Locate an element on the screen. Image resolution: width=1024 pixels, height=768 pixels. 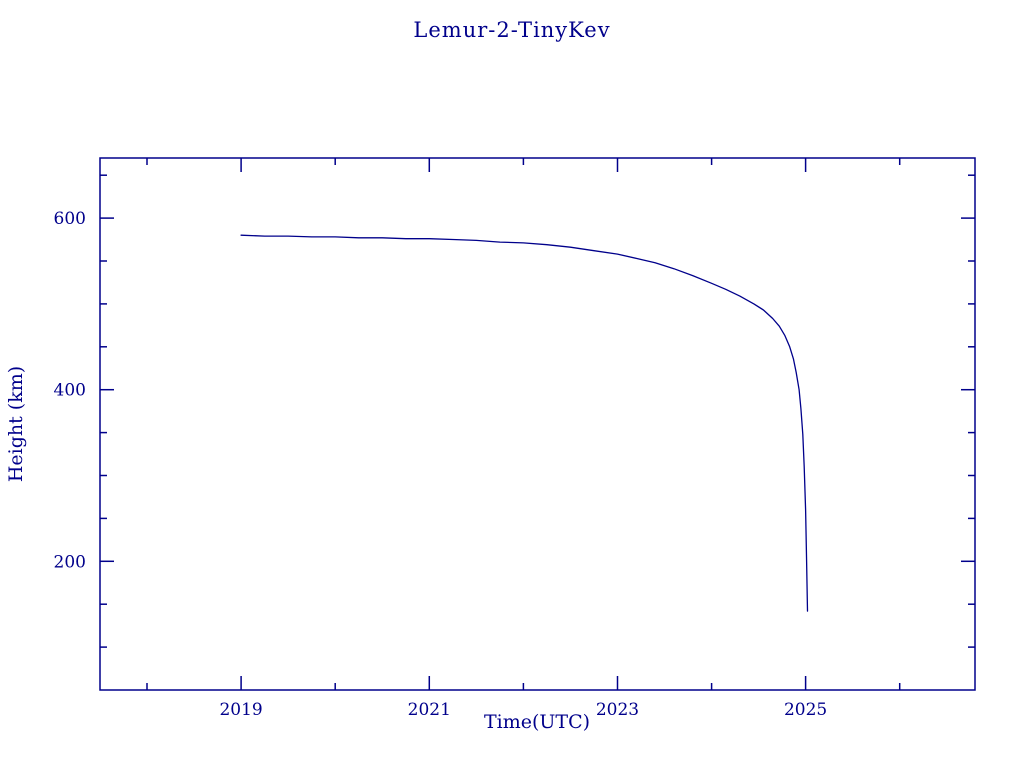
svg-text: 200 is located at coordinates (70, 562).